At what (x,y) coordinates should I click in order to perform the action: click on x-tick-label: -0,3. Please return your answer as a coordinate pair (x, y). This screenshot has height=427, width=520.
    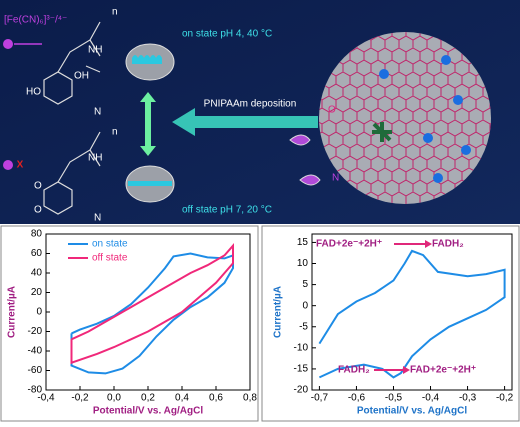
    Looking at the image, I should click on (468, 398).